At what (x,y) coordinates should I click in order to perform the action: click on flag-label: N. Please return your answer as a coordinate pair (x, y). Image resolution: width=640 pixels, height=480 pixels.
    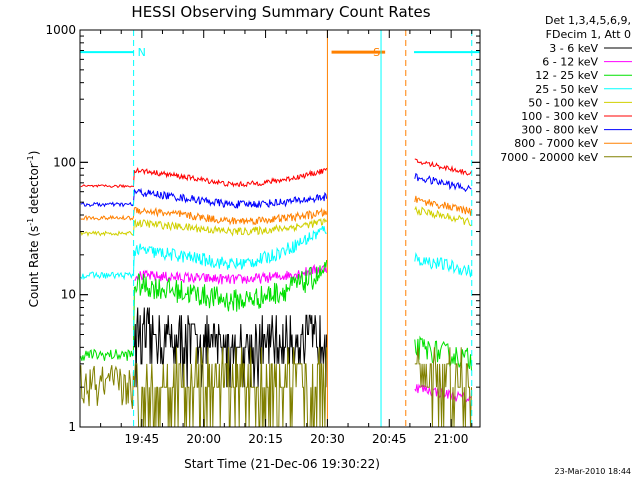
    Looking at the image, I should click on (142, 52).